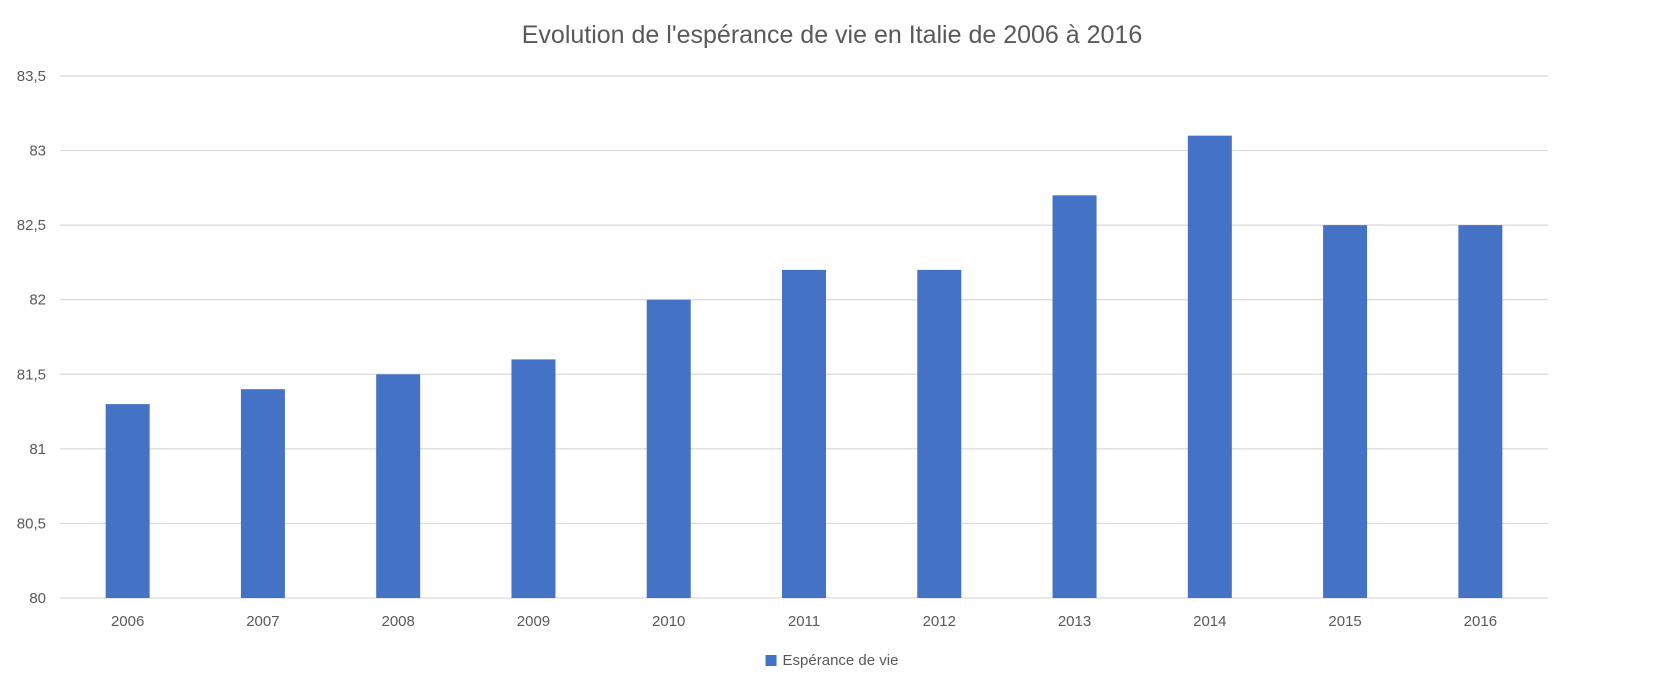 The image size is (1664, 697). Describe the element at coordinates (37, 151) in the screenshot. I see `y-tick-label: 83` at that location.